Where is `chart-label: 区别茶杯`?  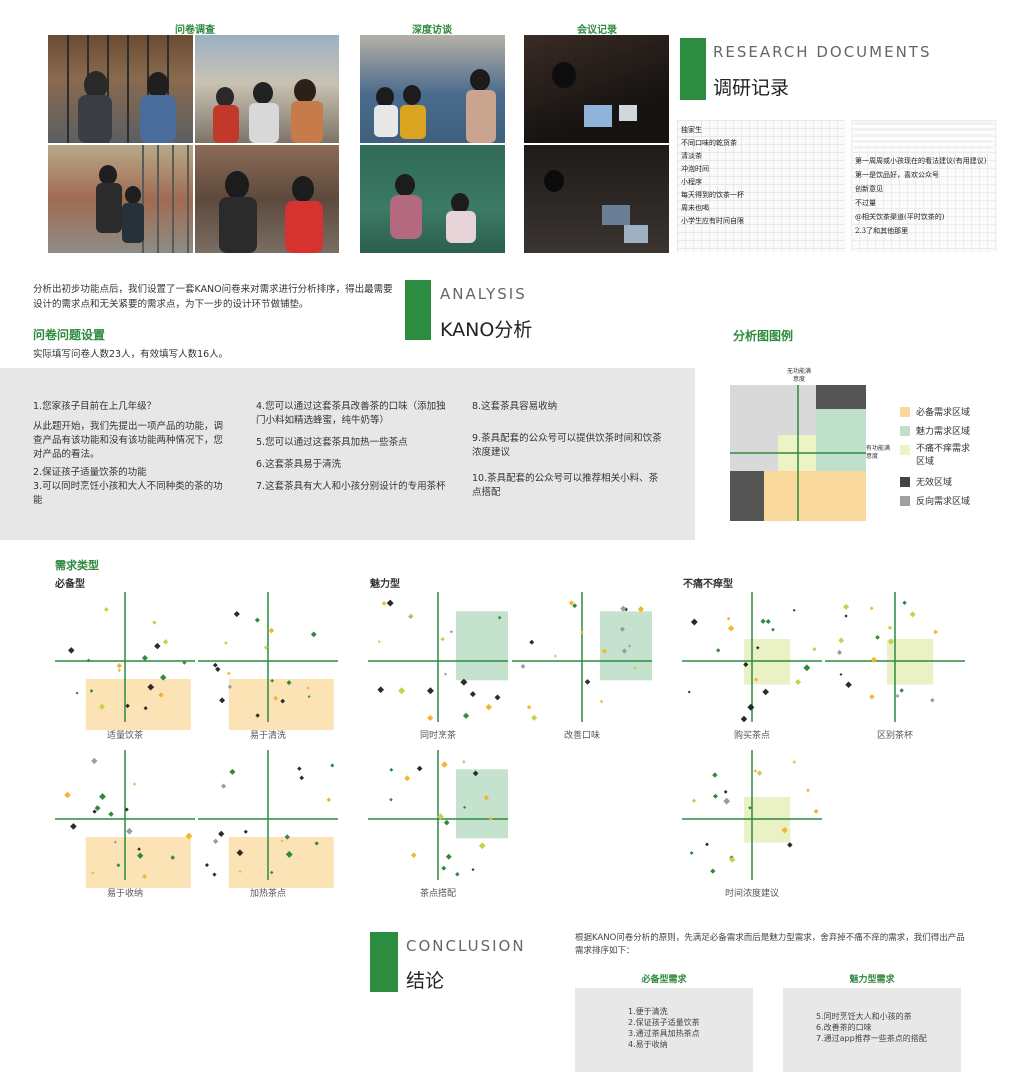
chart-label: 区别茶杯 is located at coordinates (894, 736).